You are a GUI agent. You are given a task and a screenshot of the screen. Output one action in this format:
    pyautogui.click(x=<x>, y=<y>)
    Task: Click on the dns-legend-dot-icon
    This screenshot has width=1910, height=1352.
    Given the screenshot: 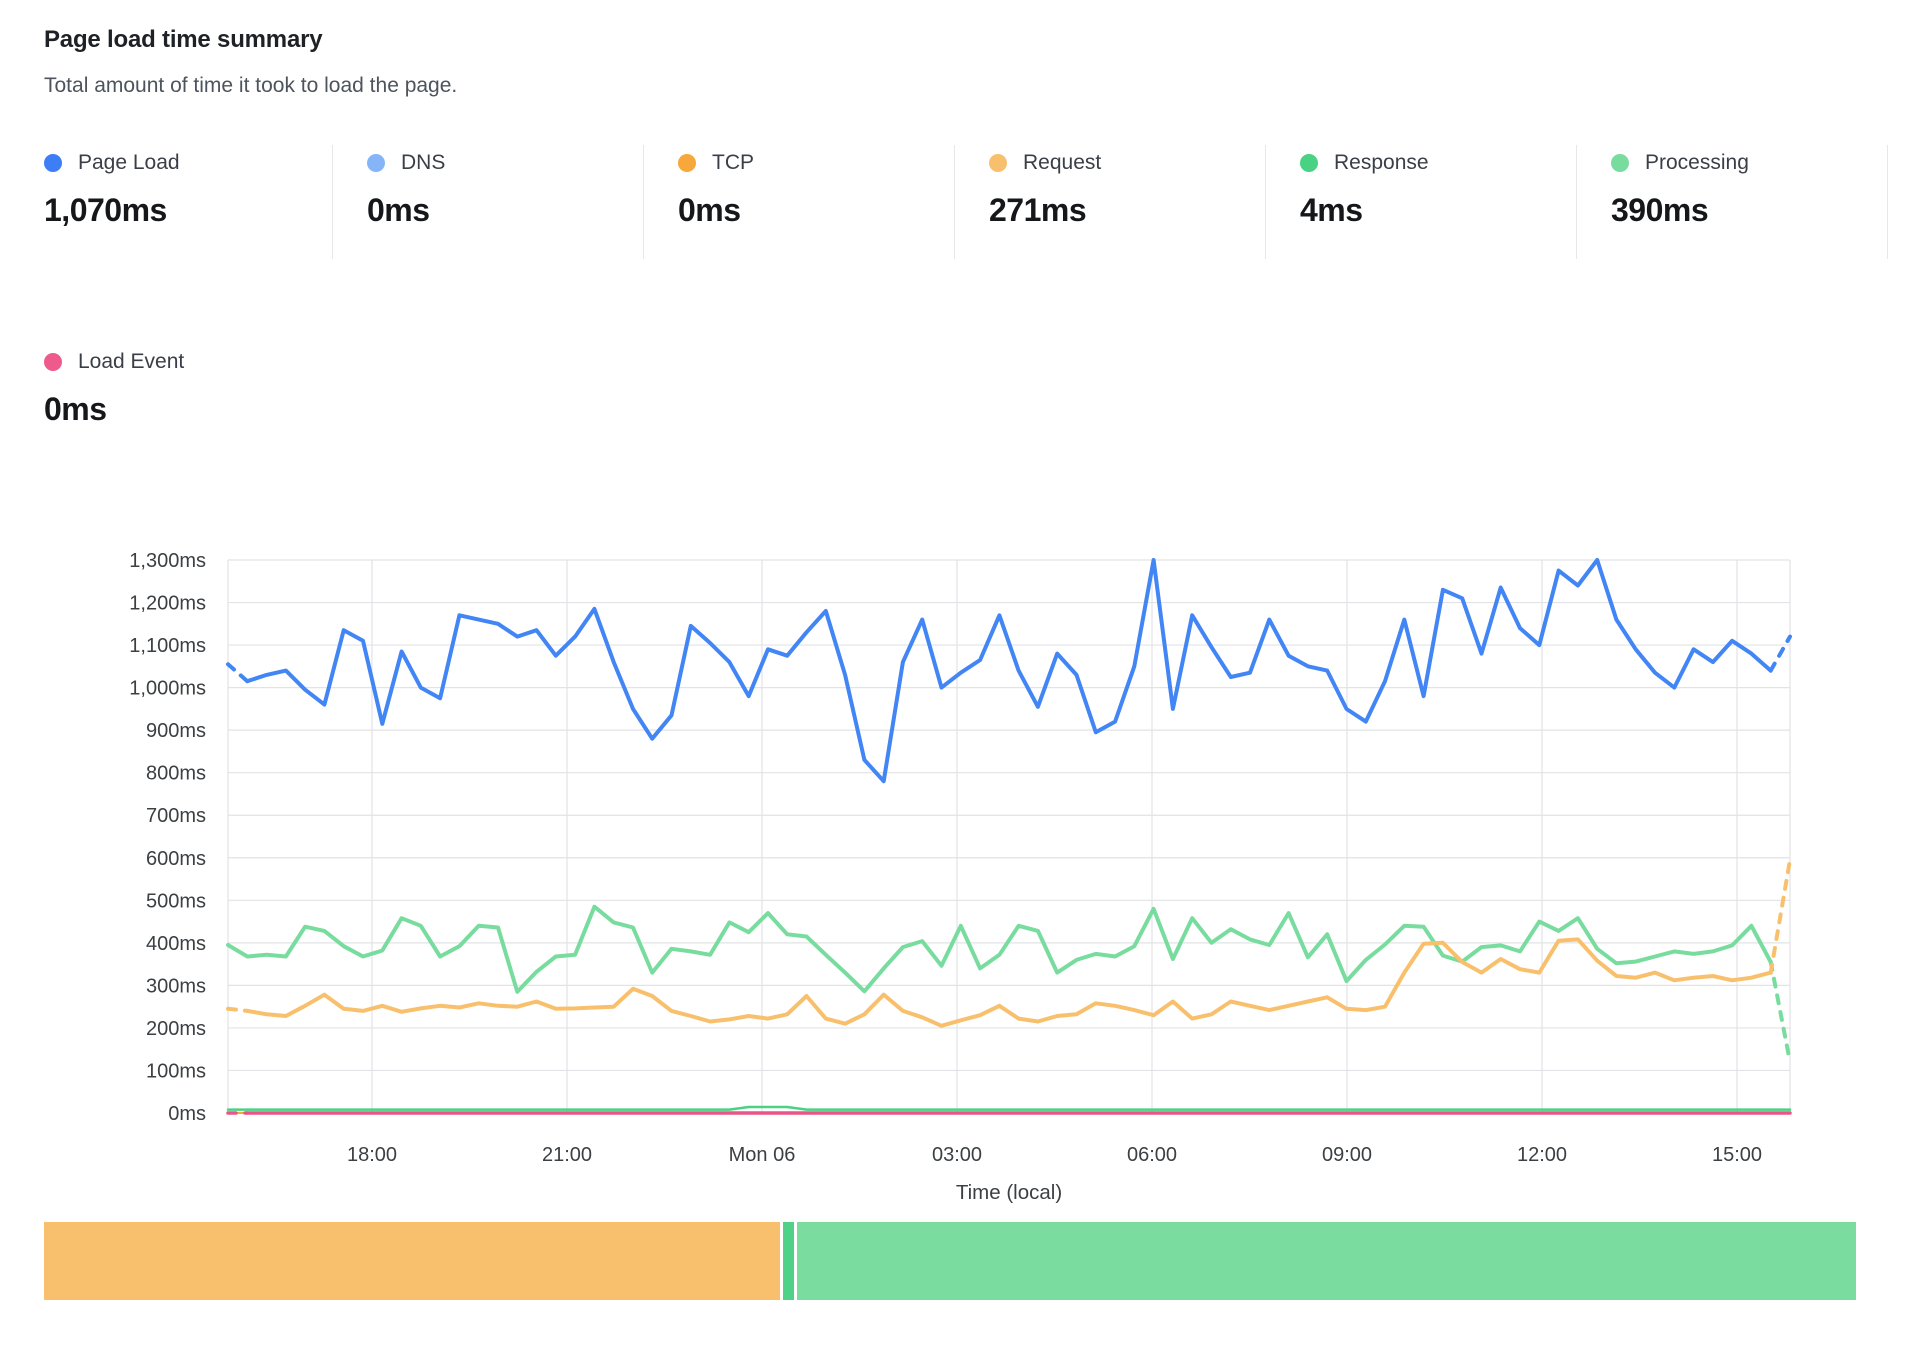 What is the action you would take?
    pyautogui.click(x=376, y=163)
    